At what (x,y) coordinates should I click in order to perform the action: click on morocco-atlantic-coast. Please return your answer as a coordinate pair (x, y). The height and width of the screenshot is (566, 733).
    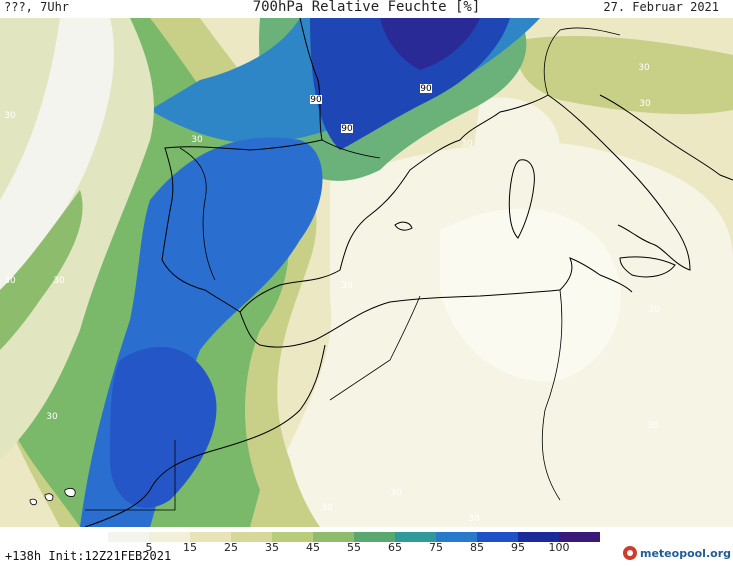
    Looking at the image, I should click on (205, 435).